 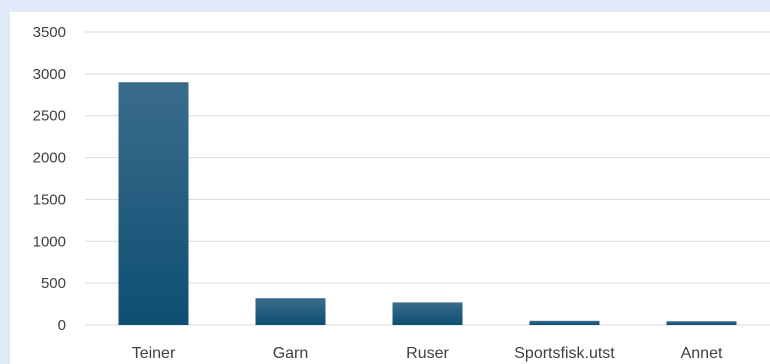 I want to click on y-tick-label: 3000, so click(x=49, y=74).